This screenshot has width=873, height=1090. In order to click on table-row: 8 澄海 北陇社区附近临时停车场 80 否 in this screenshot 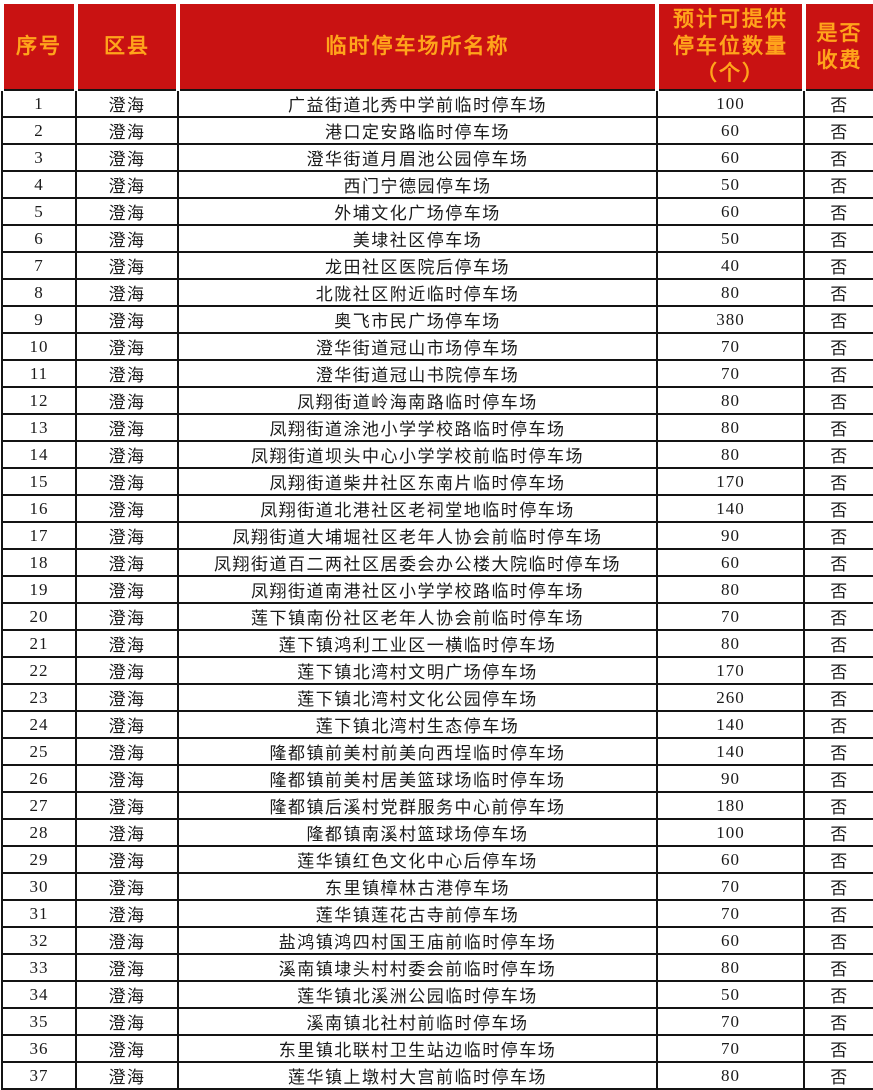, I will do `click(437, 292)`.